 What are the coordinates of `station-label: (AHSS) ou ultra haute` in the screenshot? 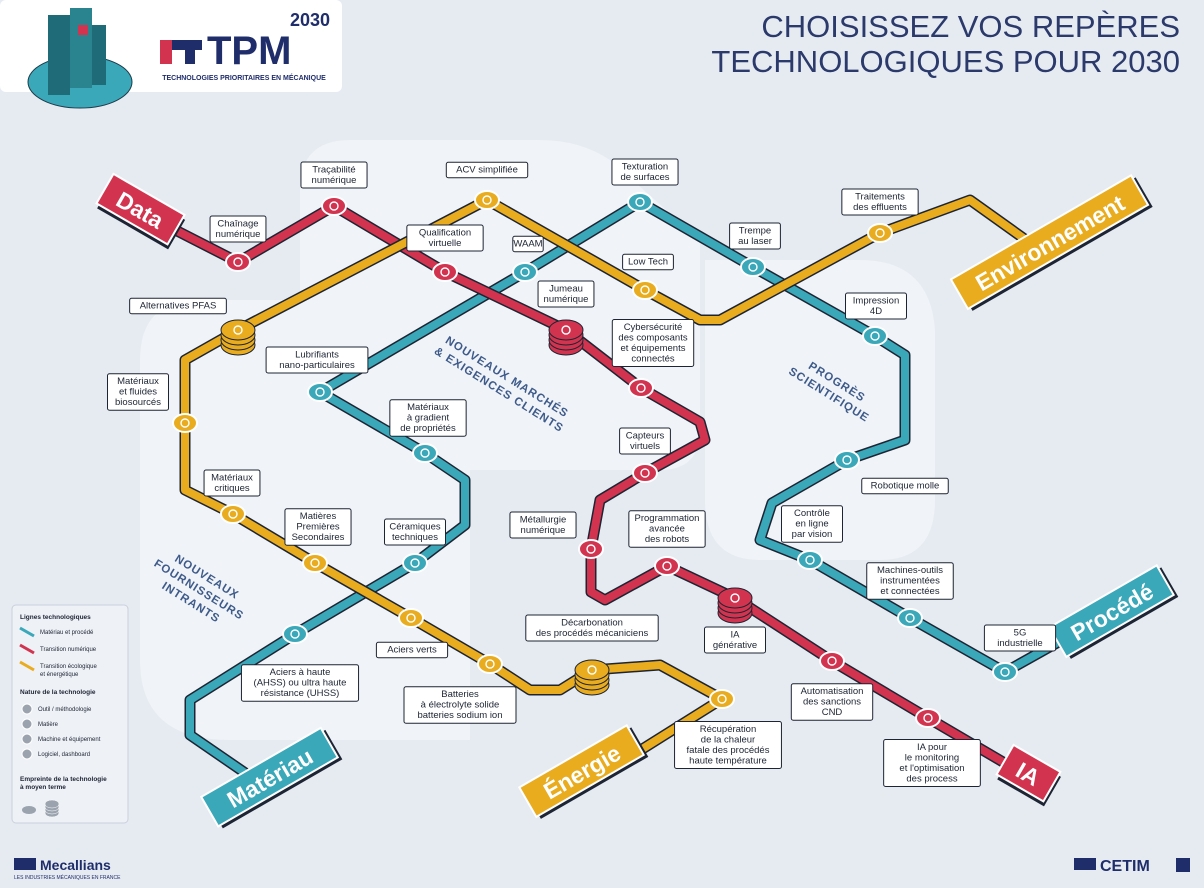 It's located at (300, 683).